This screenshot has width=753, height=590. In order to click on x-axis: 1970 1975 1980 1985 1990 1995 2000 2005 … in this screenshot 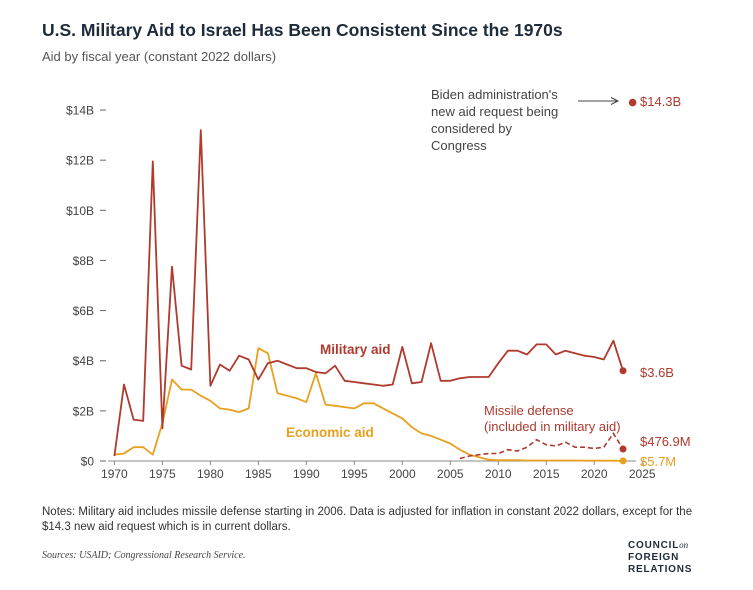, I will do `click(378, 471)`.